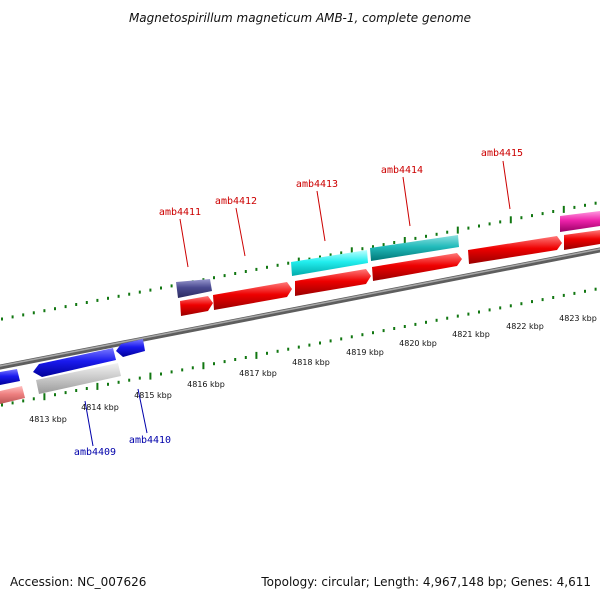  What do you see at coordinates (48, 419) in the screenshot?
I see `scale-label: 4813 kbp` at bounding box center [48, 419].